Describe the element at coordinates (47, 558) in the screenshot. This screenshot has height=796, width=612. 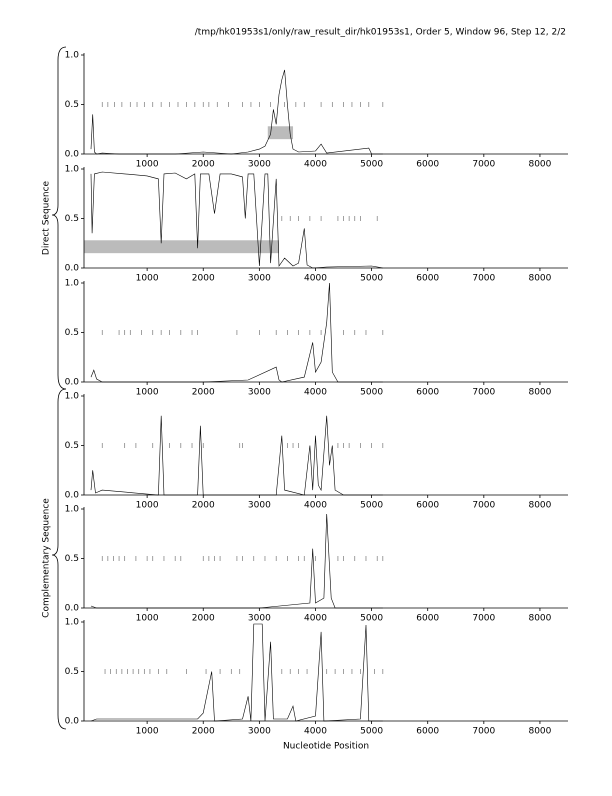
I see `group-label: Complementary Sequence` at that location.